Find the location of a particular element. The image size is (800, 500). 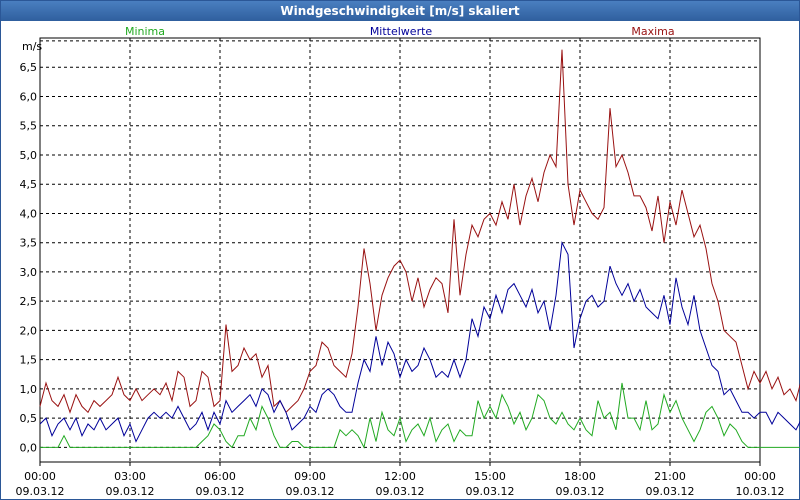

y-tick-label: 0,5 is located at coordinates (29, 418).